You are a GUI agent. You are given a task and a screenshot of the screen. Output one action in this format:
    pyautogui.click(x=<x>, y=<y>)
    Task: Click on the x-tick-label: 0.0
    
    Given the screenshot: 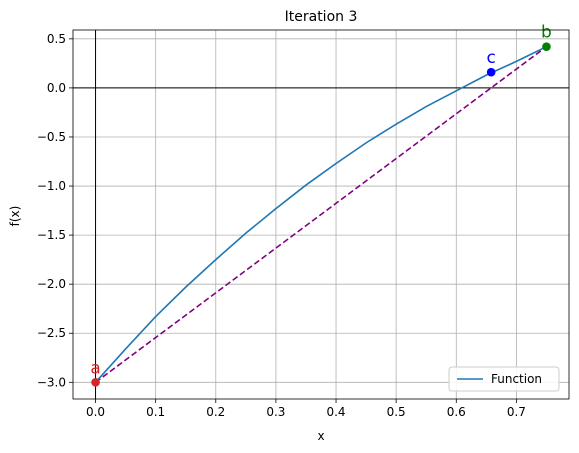 What is the action you would take?
    pyautogui.click(x=95, y=412)
    